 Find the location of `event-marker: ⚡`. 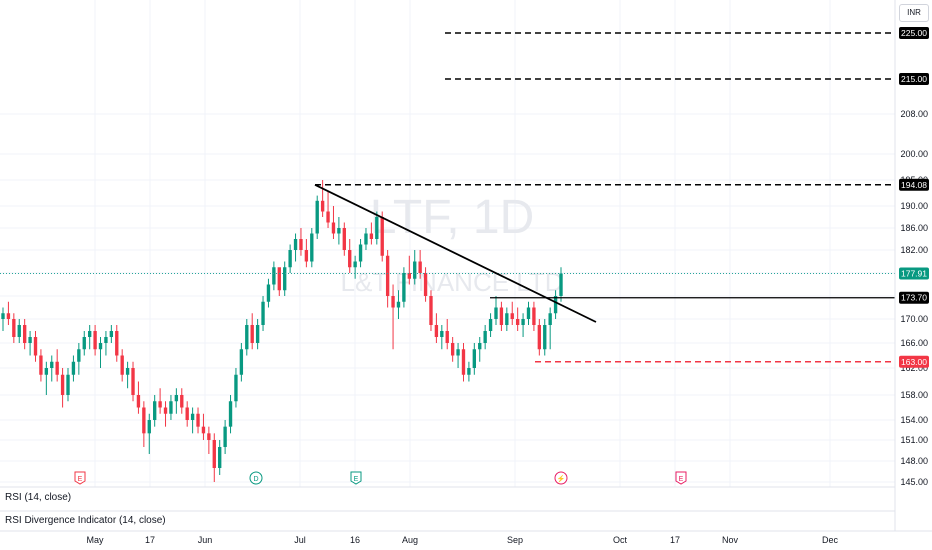

event-marker: ⚡ is located at coordinates (561, 478).